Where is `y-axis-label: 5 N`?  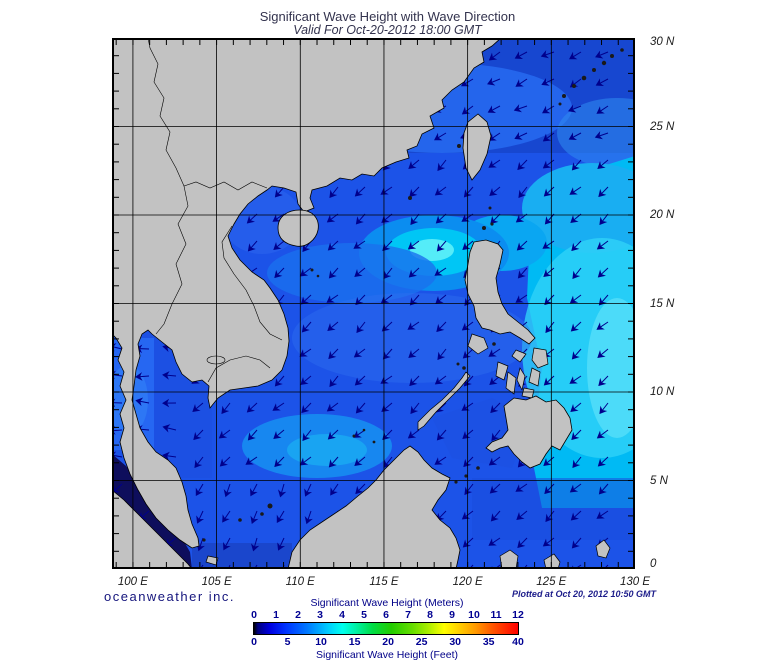
y-axis-label: 5 N is located at coordinates (659, 480).